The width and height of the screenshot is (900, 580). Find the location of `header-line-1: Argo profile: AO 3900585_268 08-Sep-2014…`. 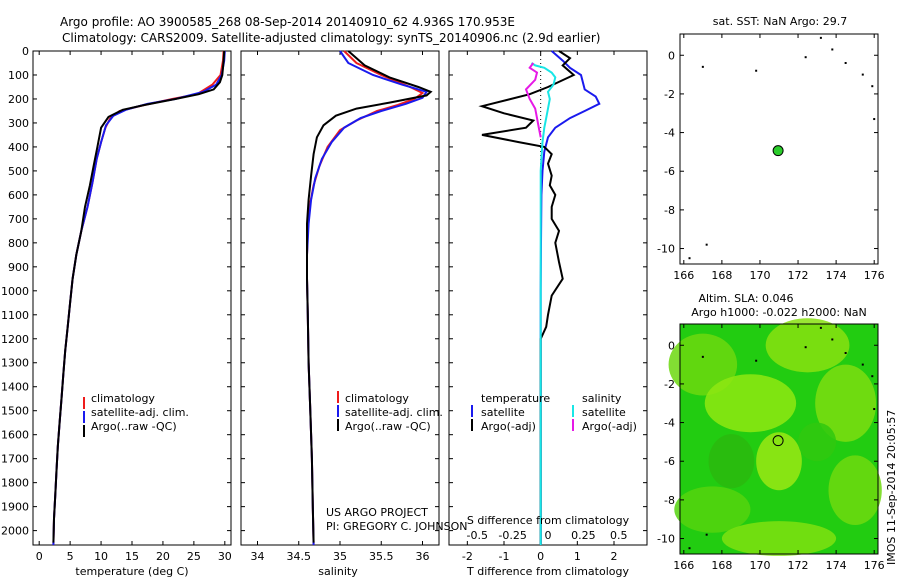

header-line-1: Argo profile: AO 3900585_268 08-Sep-2014… is located at coordinates (287, 22).